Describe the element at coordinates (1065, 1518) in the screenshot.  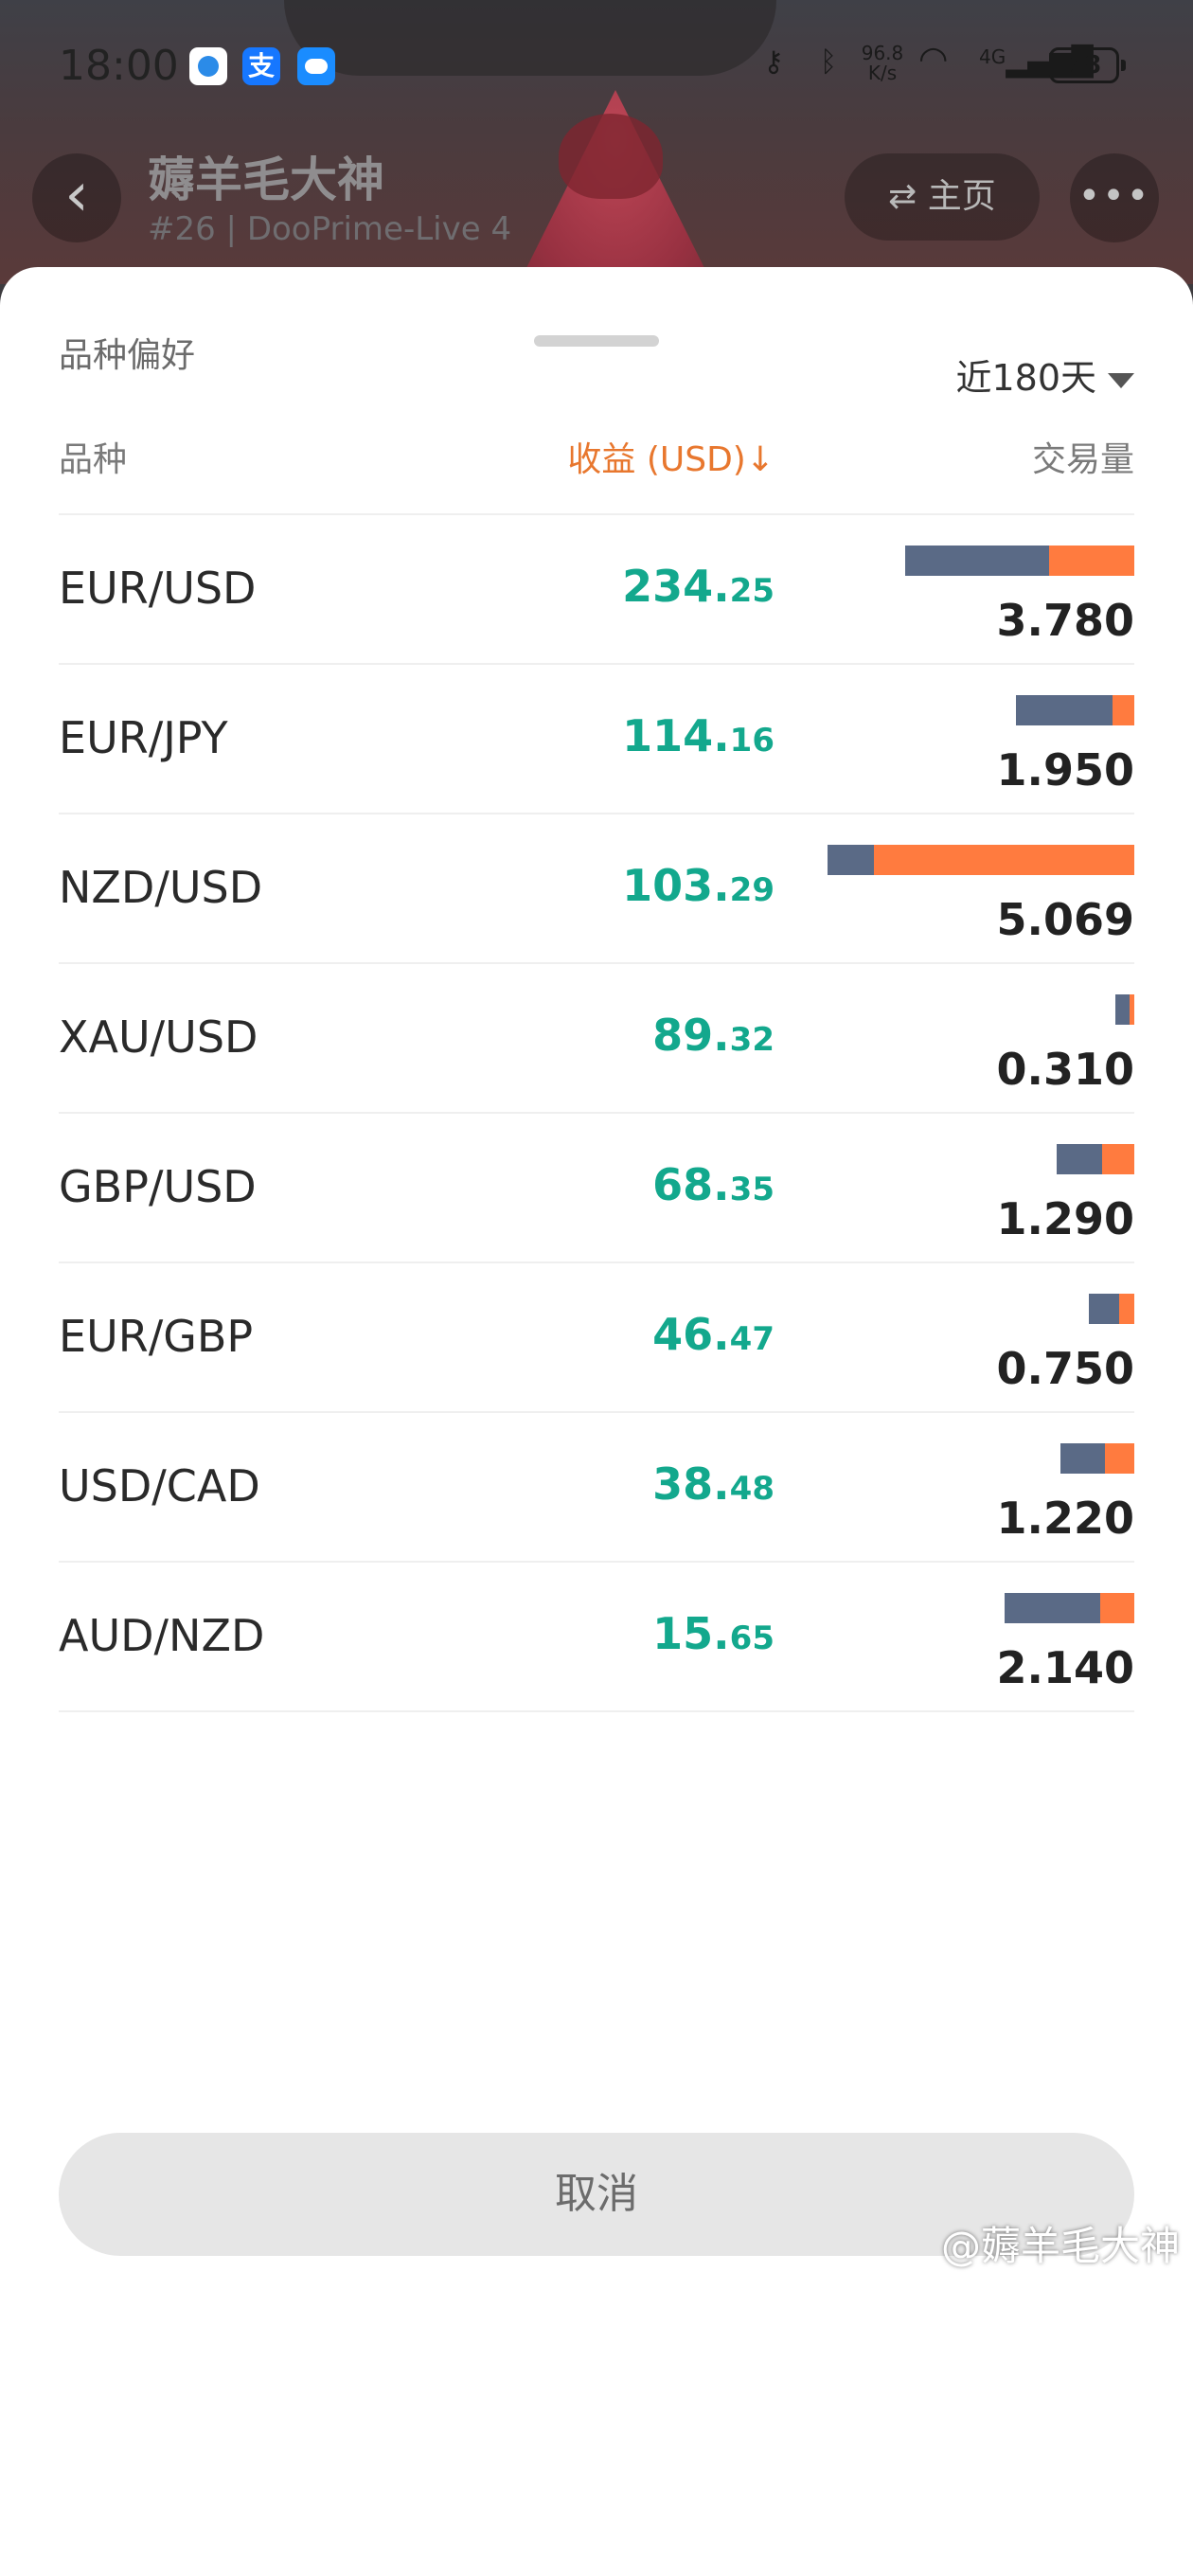
I see `volume-value: 1.220` at that location.